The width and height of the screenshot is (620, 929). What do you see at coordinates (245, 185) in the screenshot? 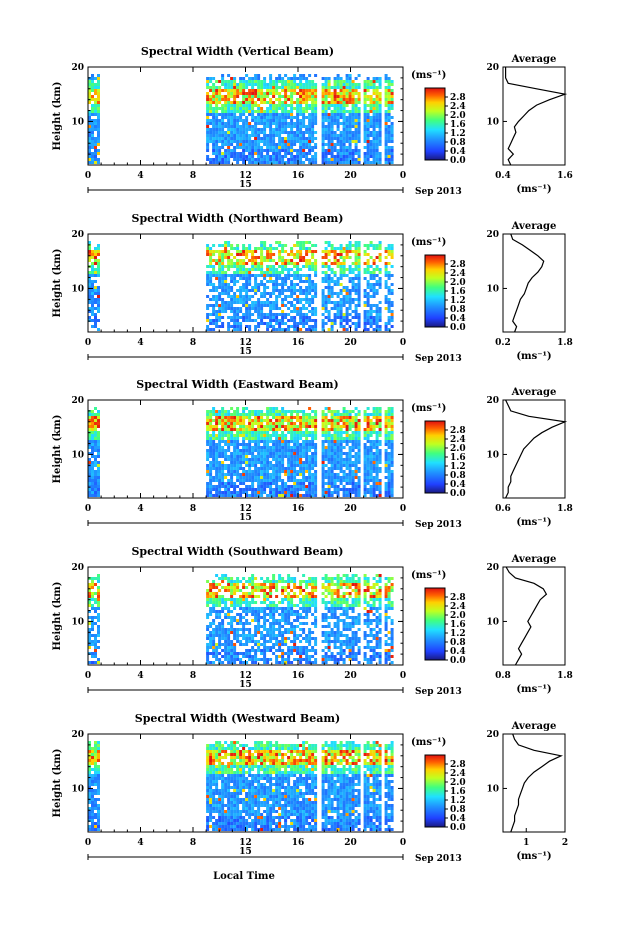
I see `date-day: 15` at bounding box center [245, 185].